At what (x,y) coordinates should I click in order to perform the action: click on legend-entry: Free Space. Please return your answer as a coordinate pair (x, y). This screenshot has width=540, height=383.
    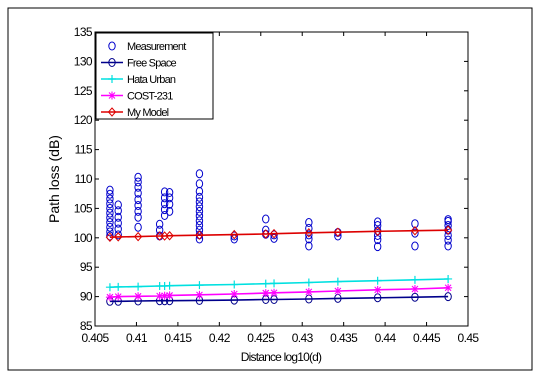
    Looking at the image, I should click on (139, 64).